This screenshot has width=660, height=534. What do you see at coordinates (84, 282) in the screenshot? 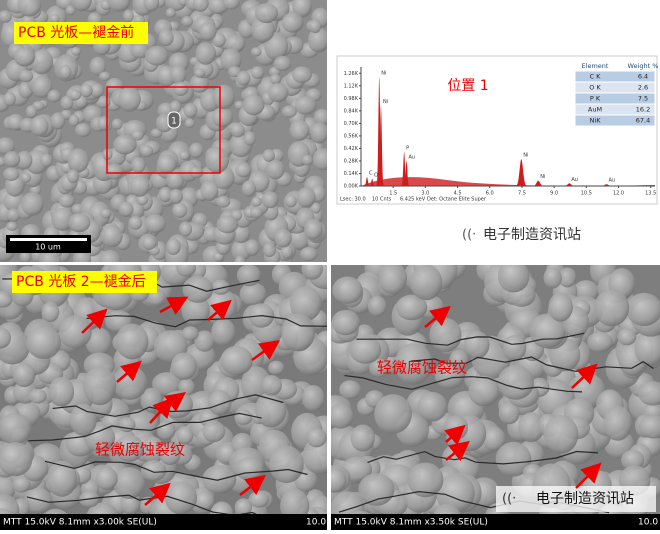
I see `label-box` at bounding box center [84, 282].